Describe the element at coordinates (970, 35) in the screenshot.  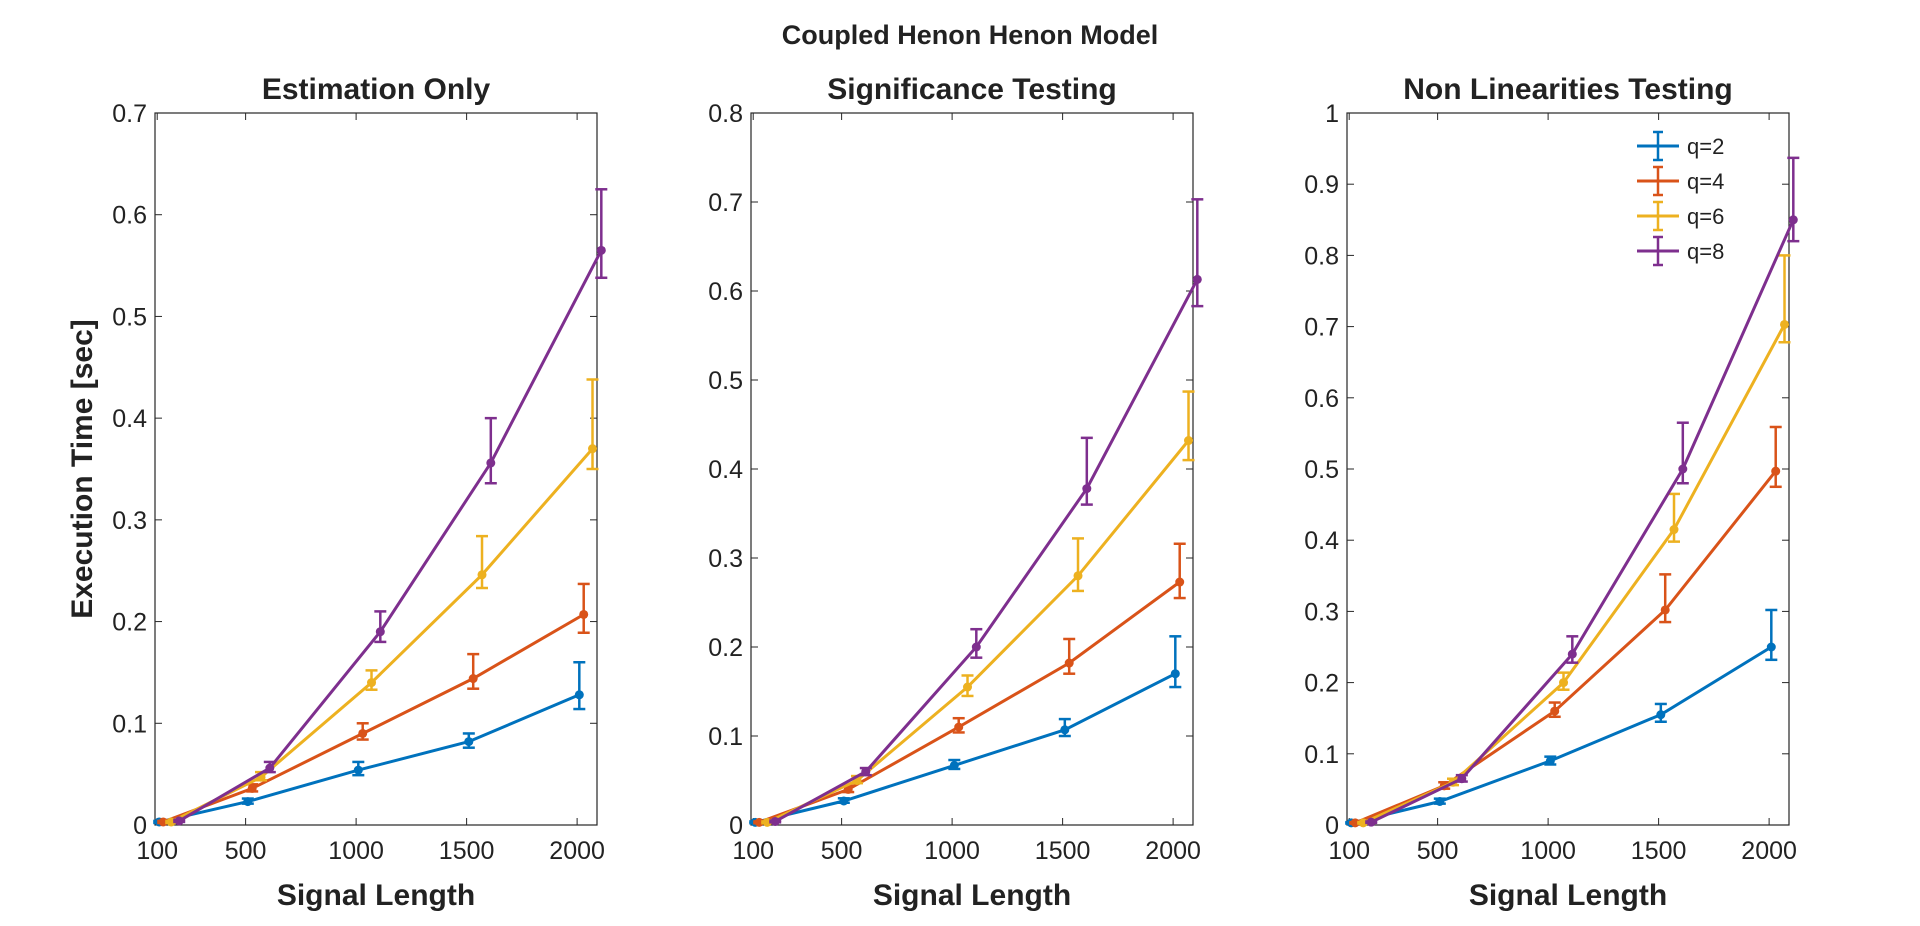
I see `figure-title: Coupled Henon Henon Model` at that location.